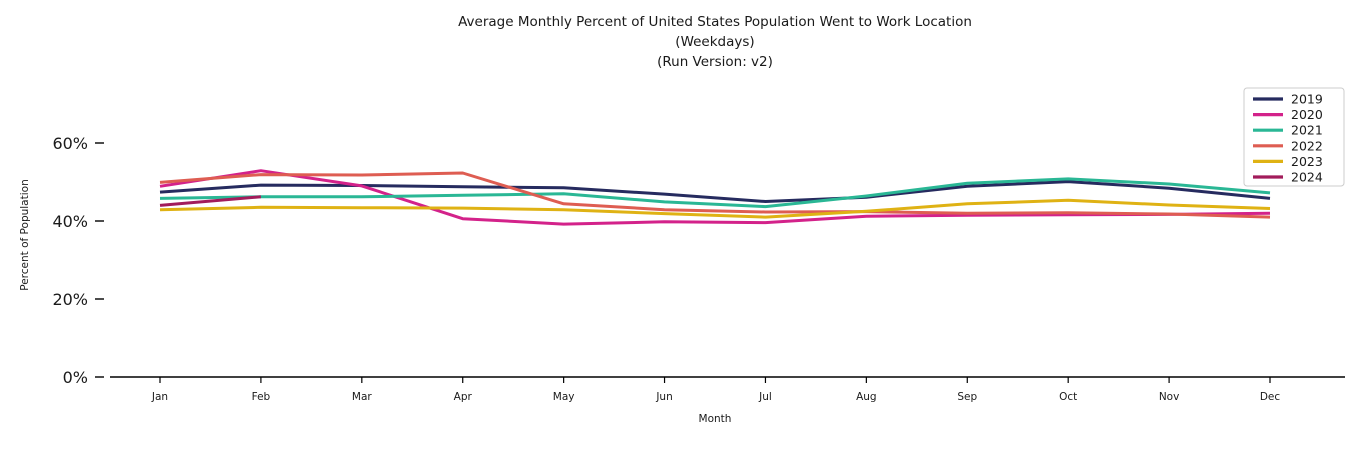 The image size is (1350, 450). Describe the element at coordinates (70, 221) in the screenshot. I see `y-tick-label: 40%` at that location.